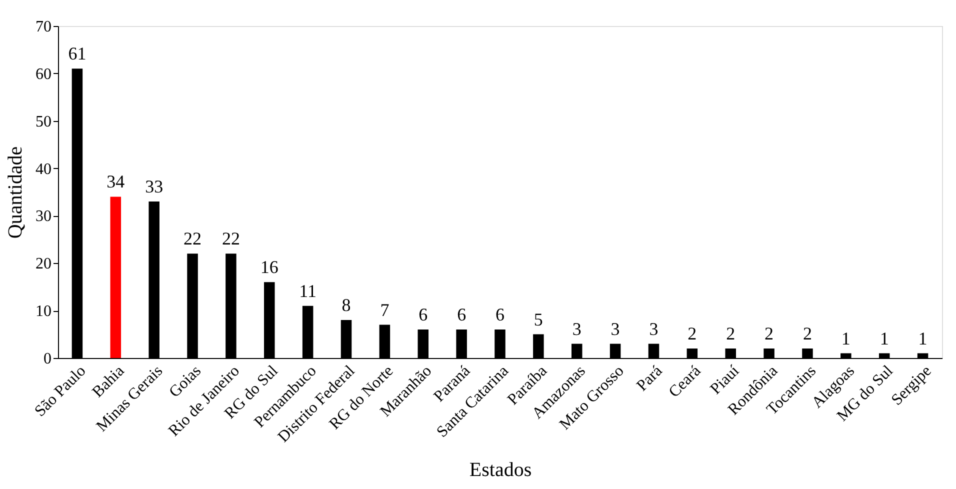 Image resolution: width=956 pixels, height=489 pixels. Describe the element at coordinates (269, 267) in the screenshot. I see `data-label: 16` at that location.